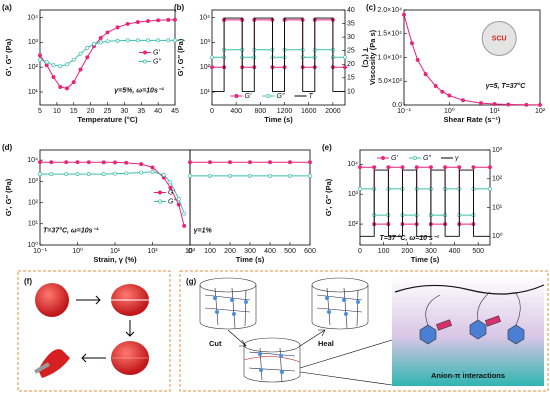 Image resolution: width=550 pixels, height=400 pixels. I want to click on legend-label: G″, so click(281, 96).